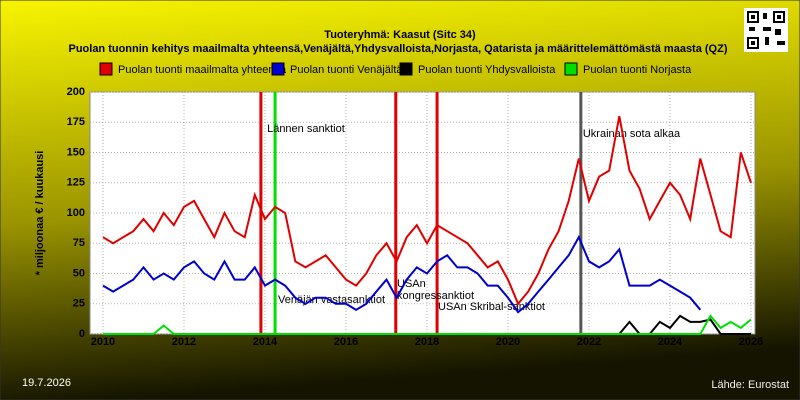 The image size is (800, 400). What do you see at coordinates (103, 342) in the screenshot?
I see `x-tick-label: 2010` at bounding box center [103, 342].